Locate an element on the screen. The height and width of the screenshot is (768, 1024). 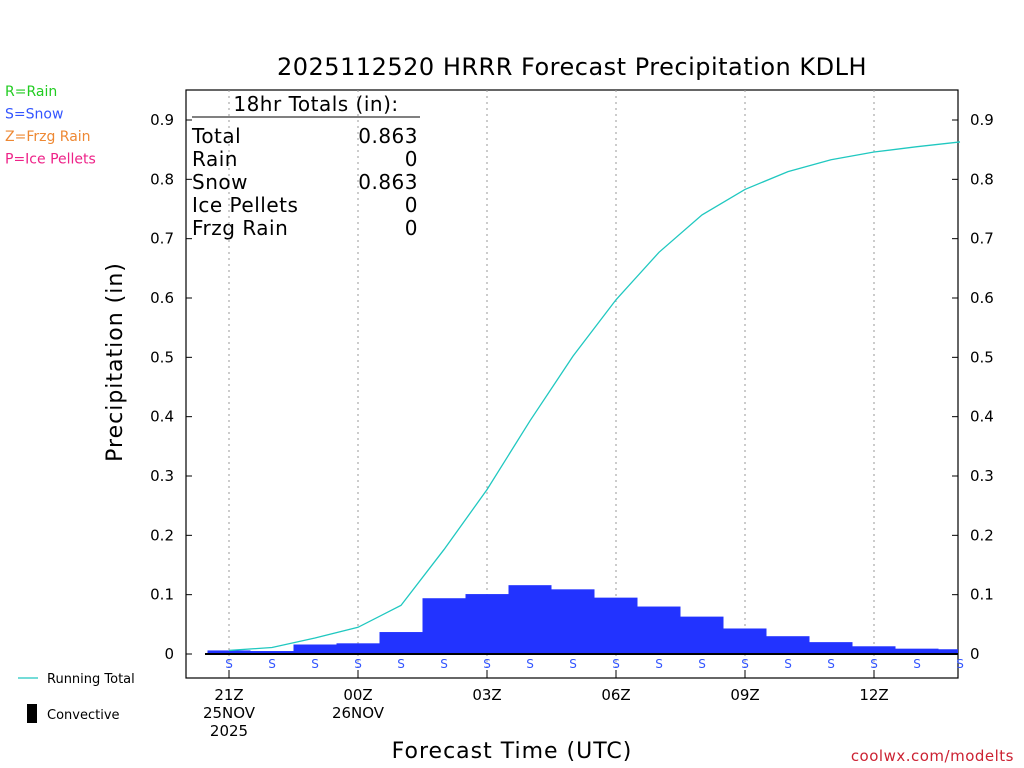
x-tick-label: 26NOV is located at coordinates (358, 713).